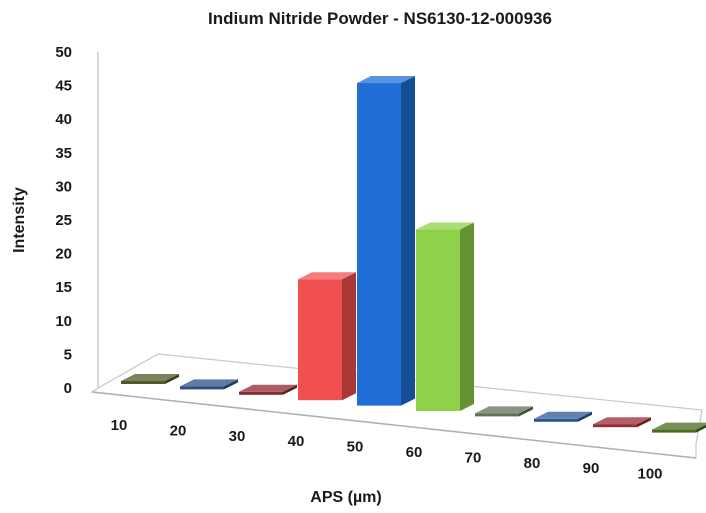  I want to click on x-axis-label: APS (µm), so click(345, 497).